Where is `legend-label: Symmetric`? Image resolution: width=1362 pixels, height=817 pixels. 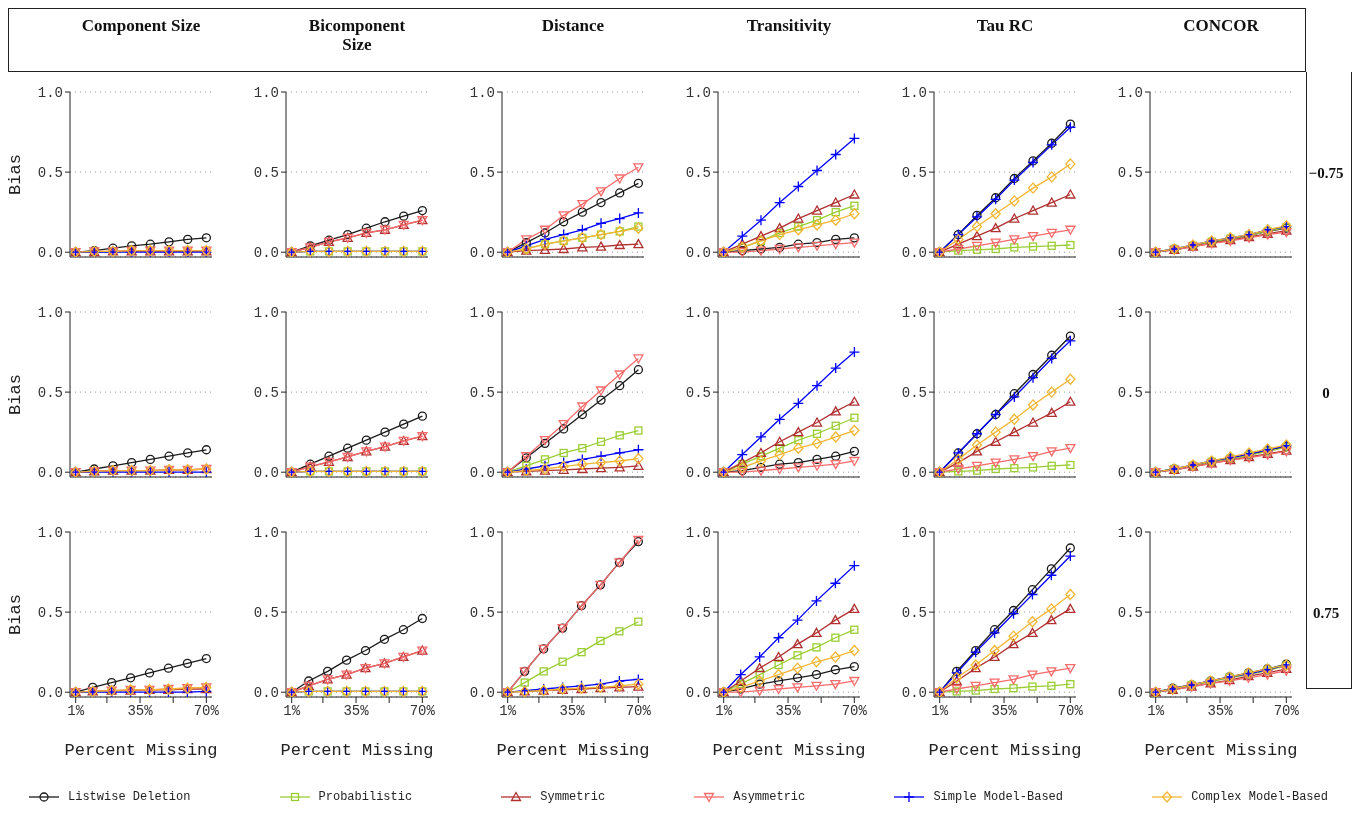
legend-label: Symmetric is located at coordinates (573, 797).